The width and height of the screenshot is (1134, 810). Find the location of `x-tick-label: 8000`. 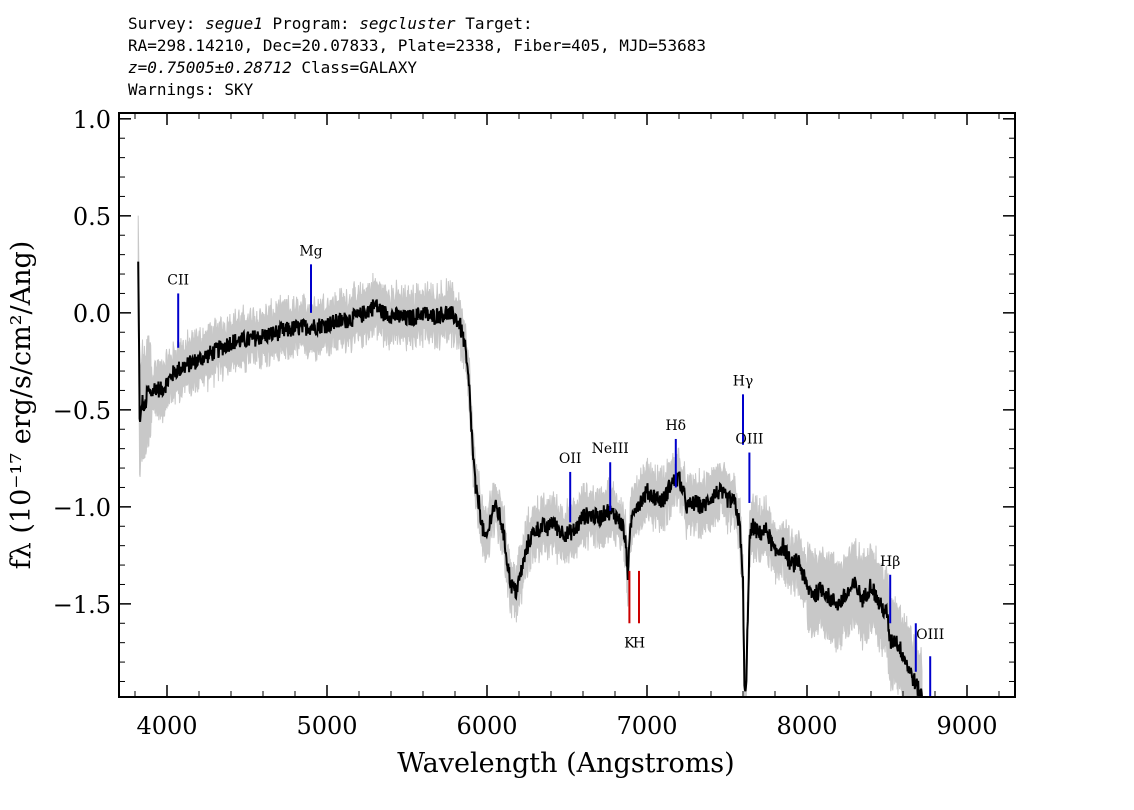

x-tick-label: 8000 is located at coordinates (806, 726).